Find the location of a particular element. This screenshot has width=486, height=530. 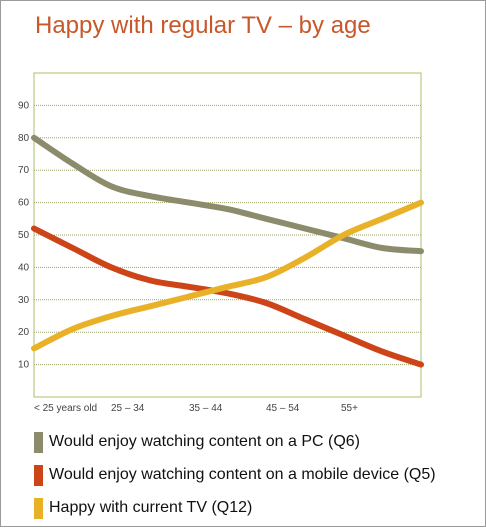

x-tick-label: 25 – 34 is located at coordinates (128, 408).